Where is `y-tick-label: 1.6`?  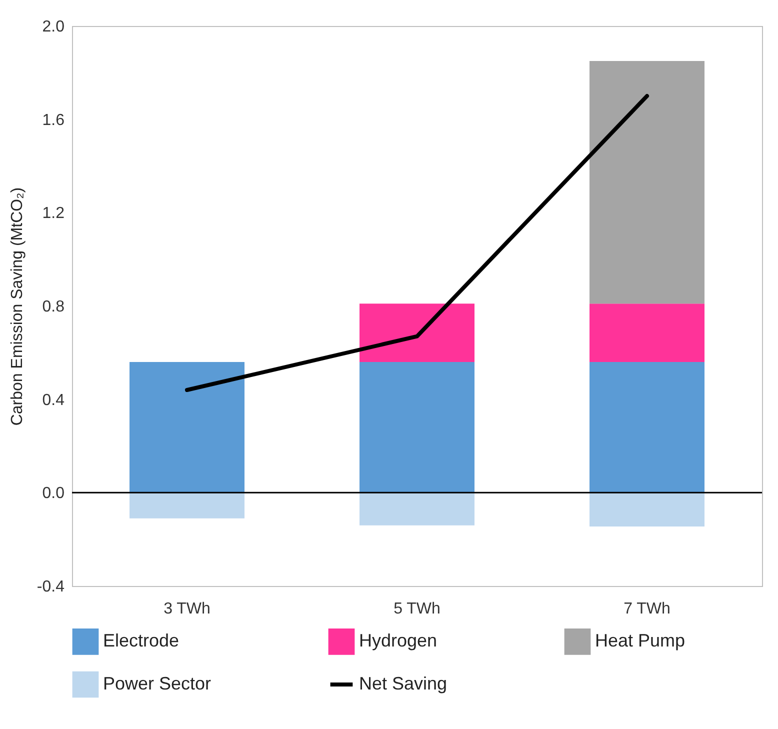
y-tick-label: 1.6 is located at coordinates (53, 120).